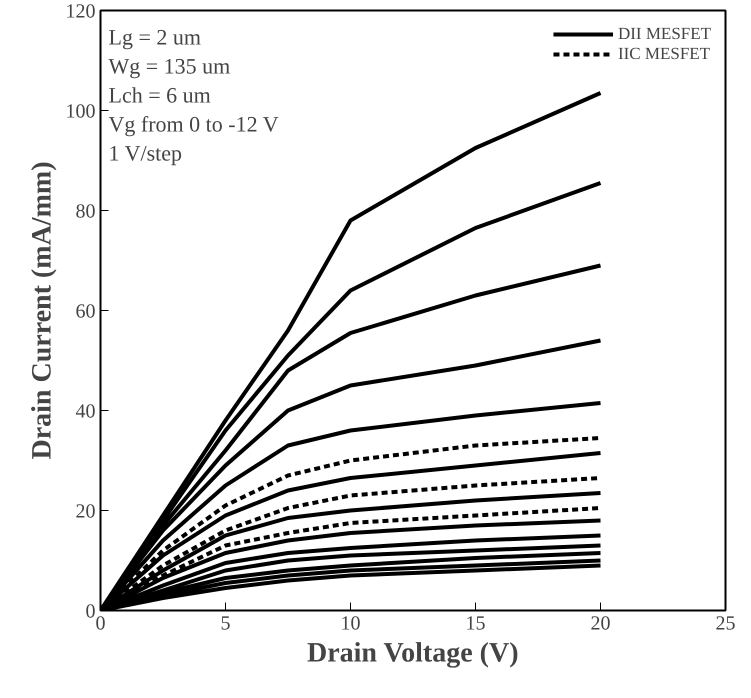 The height and width of the screenshot is (698, 751). What do you see at coordinates (169, 66) in the screenshot?
I see `annotation: Wg = 135 um` at bounding box center [169, 66].